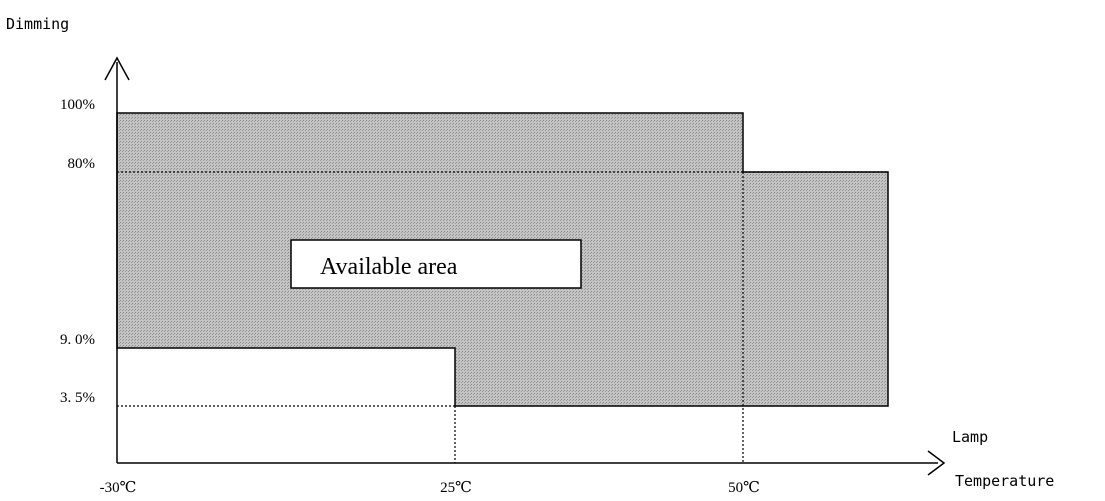 The image size is (1105, 501). Describe the element at coordinates (744, 488) in the screenshot. I see `x-tick-label: 50℃` at that location.